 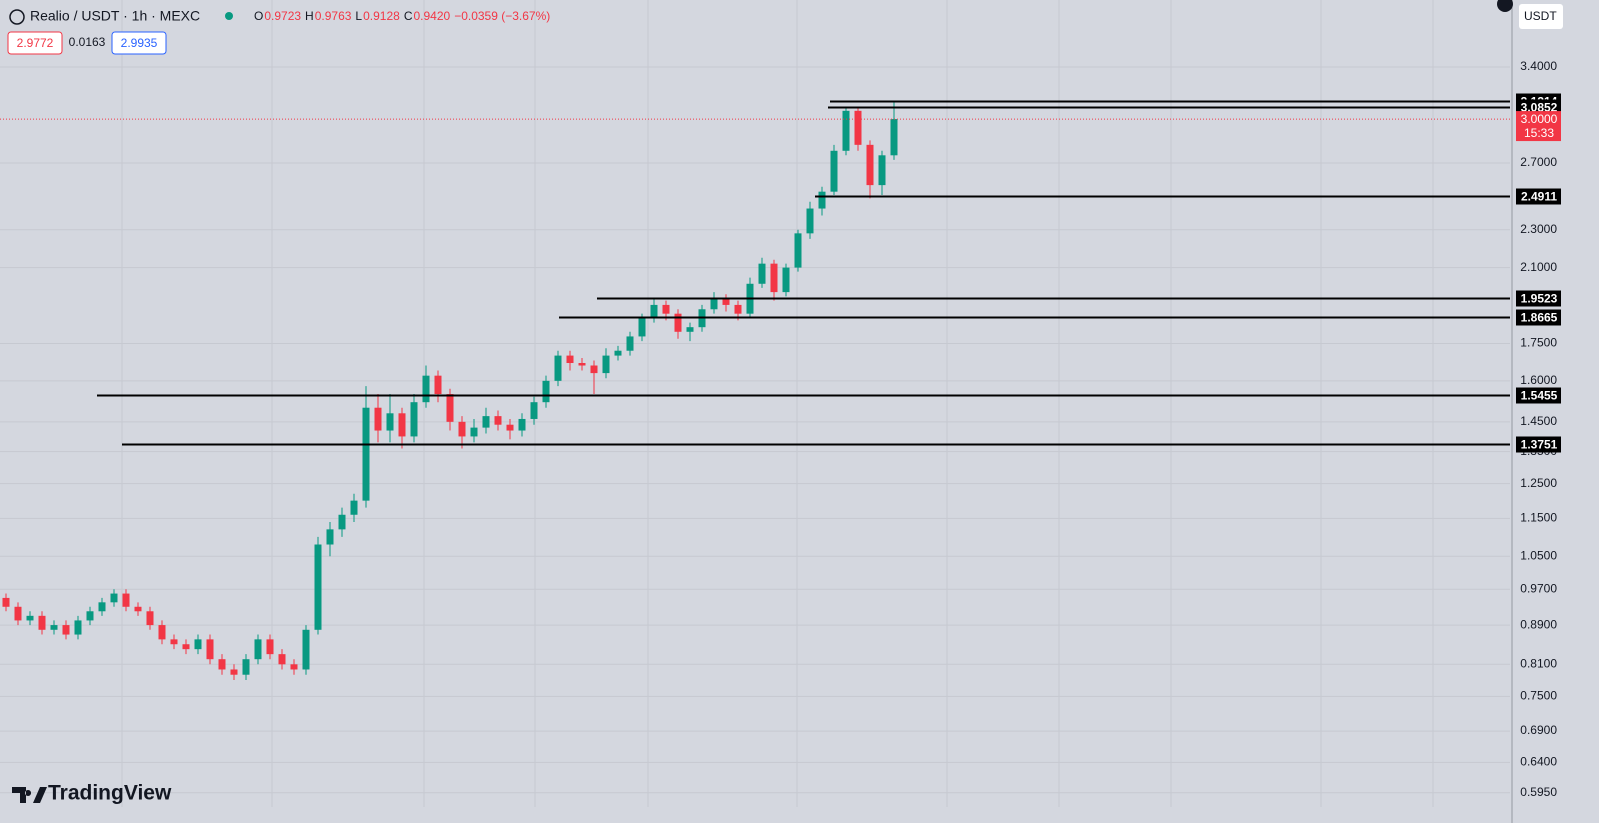 What do you see at coordinates (1538, 663) in the screenshot?
I see `y-tick-label: 0.8100` at bounding box center [1538, 663].